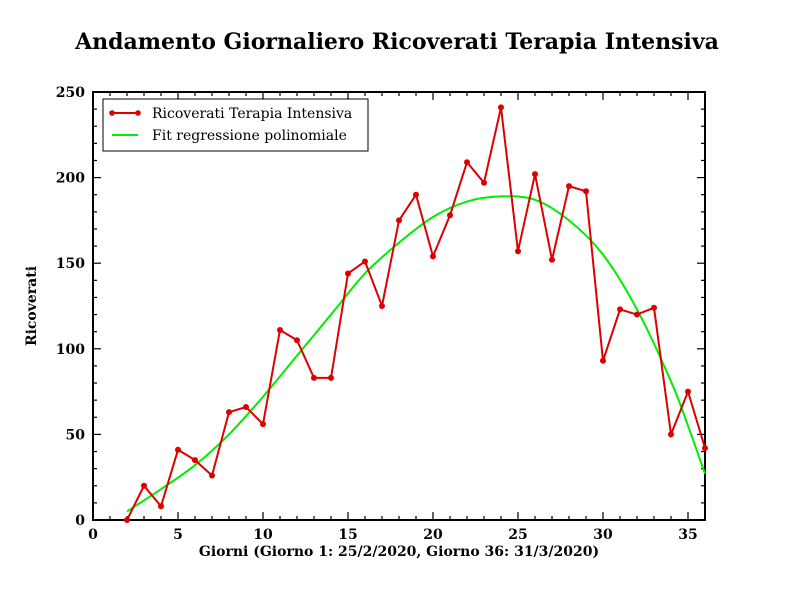 The height and width of the screenshot is (612, 792). I want to click on legend-box, so click(235, 125).